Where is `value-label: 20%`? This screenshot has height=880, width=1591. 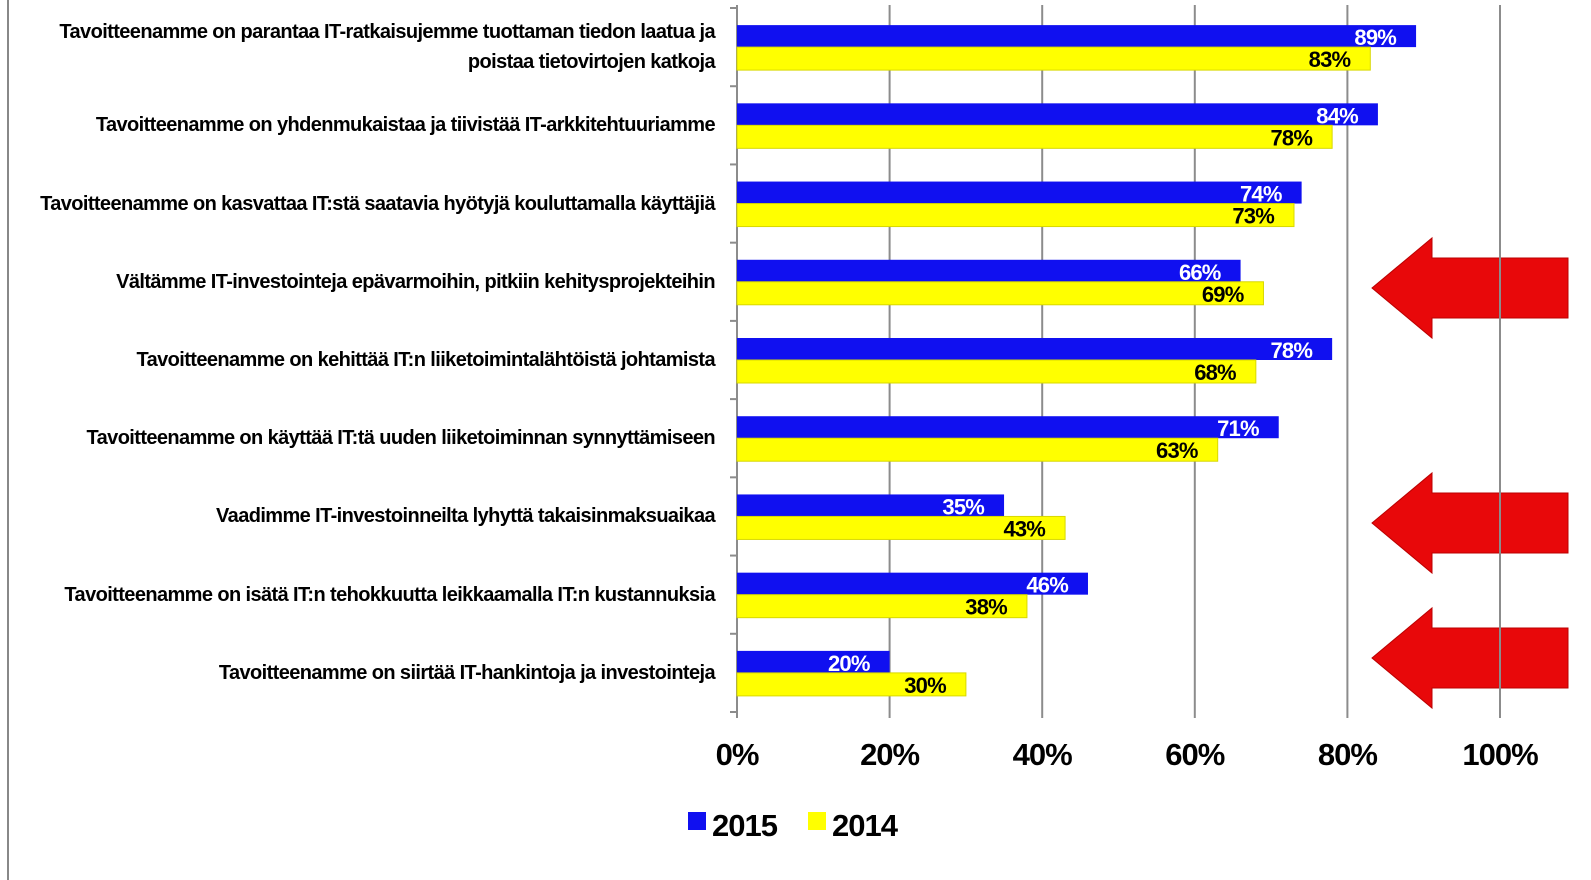 value-label: 20% is located at coordinates (849, 663).